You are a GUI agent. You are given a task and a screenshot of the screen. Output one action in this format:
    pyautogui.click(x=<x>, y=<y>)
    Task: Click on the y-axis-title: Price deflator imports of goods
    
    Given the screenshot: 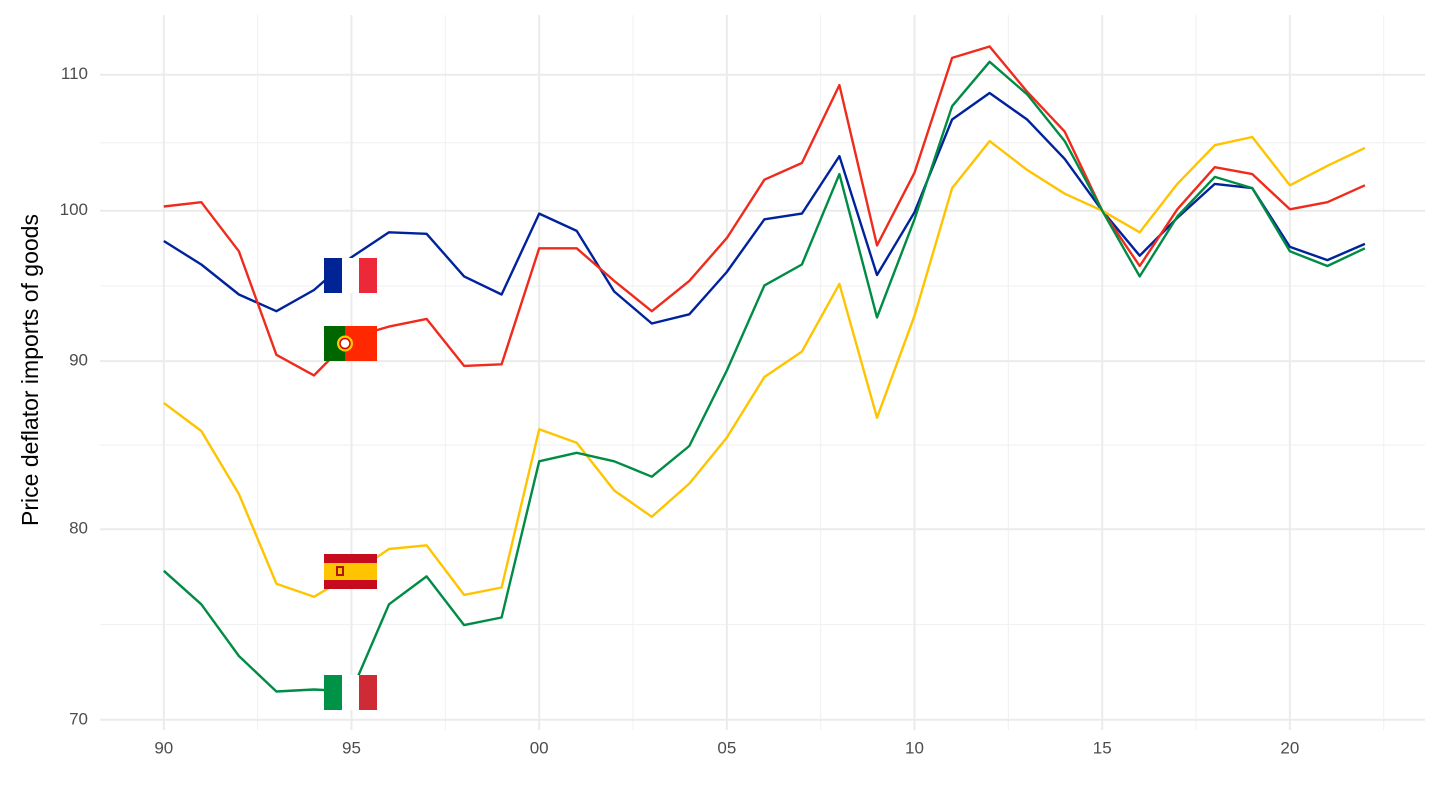 What is the action you would take?
    pyautogui.click(x=30, y=370)
    